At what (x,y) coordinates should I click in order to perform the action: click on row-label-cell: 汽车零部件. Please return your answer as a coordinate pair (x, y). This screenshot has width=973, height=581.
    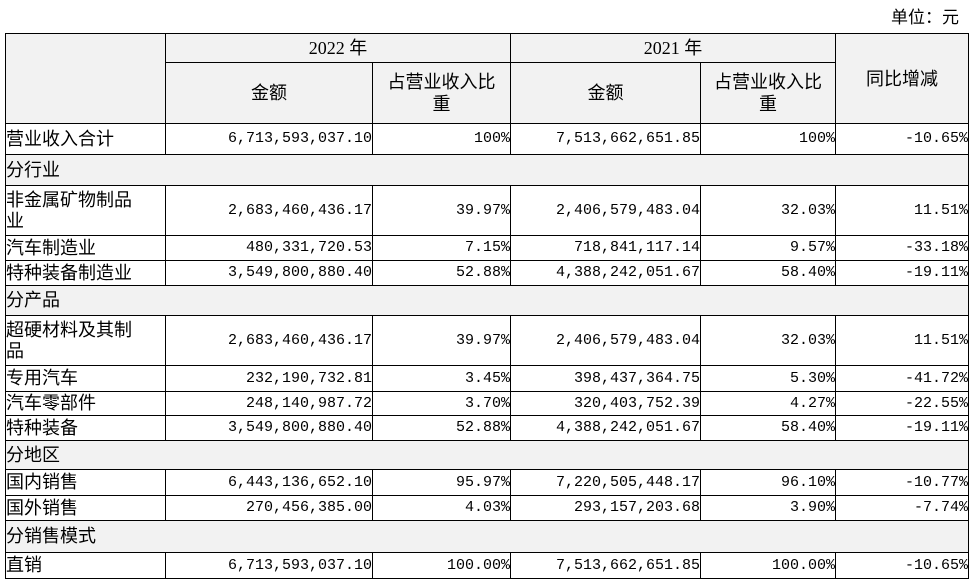
    Looking at the image, I should click on (85, 403).